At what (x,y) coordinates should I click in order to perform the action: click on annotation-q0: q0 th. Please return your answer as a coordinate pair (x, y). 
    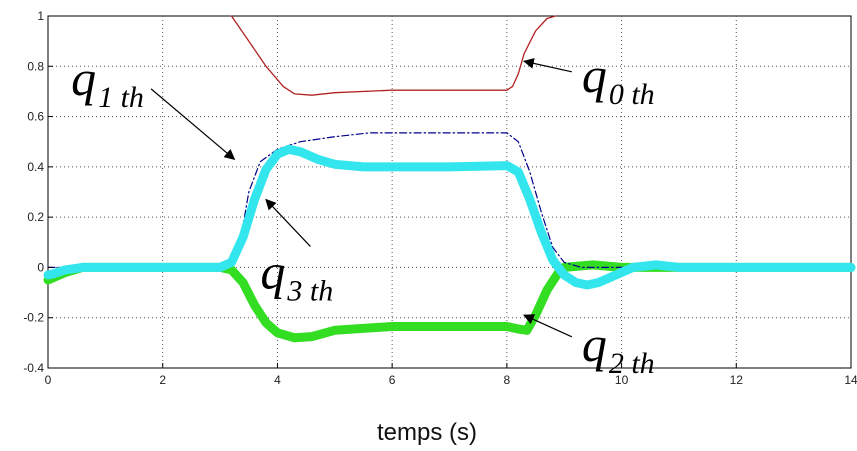
    Looking at the image, I should click on (589, 79).